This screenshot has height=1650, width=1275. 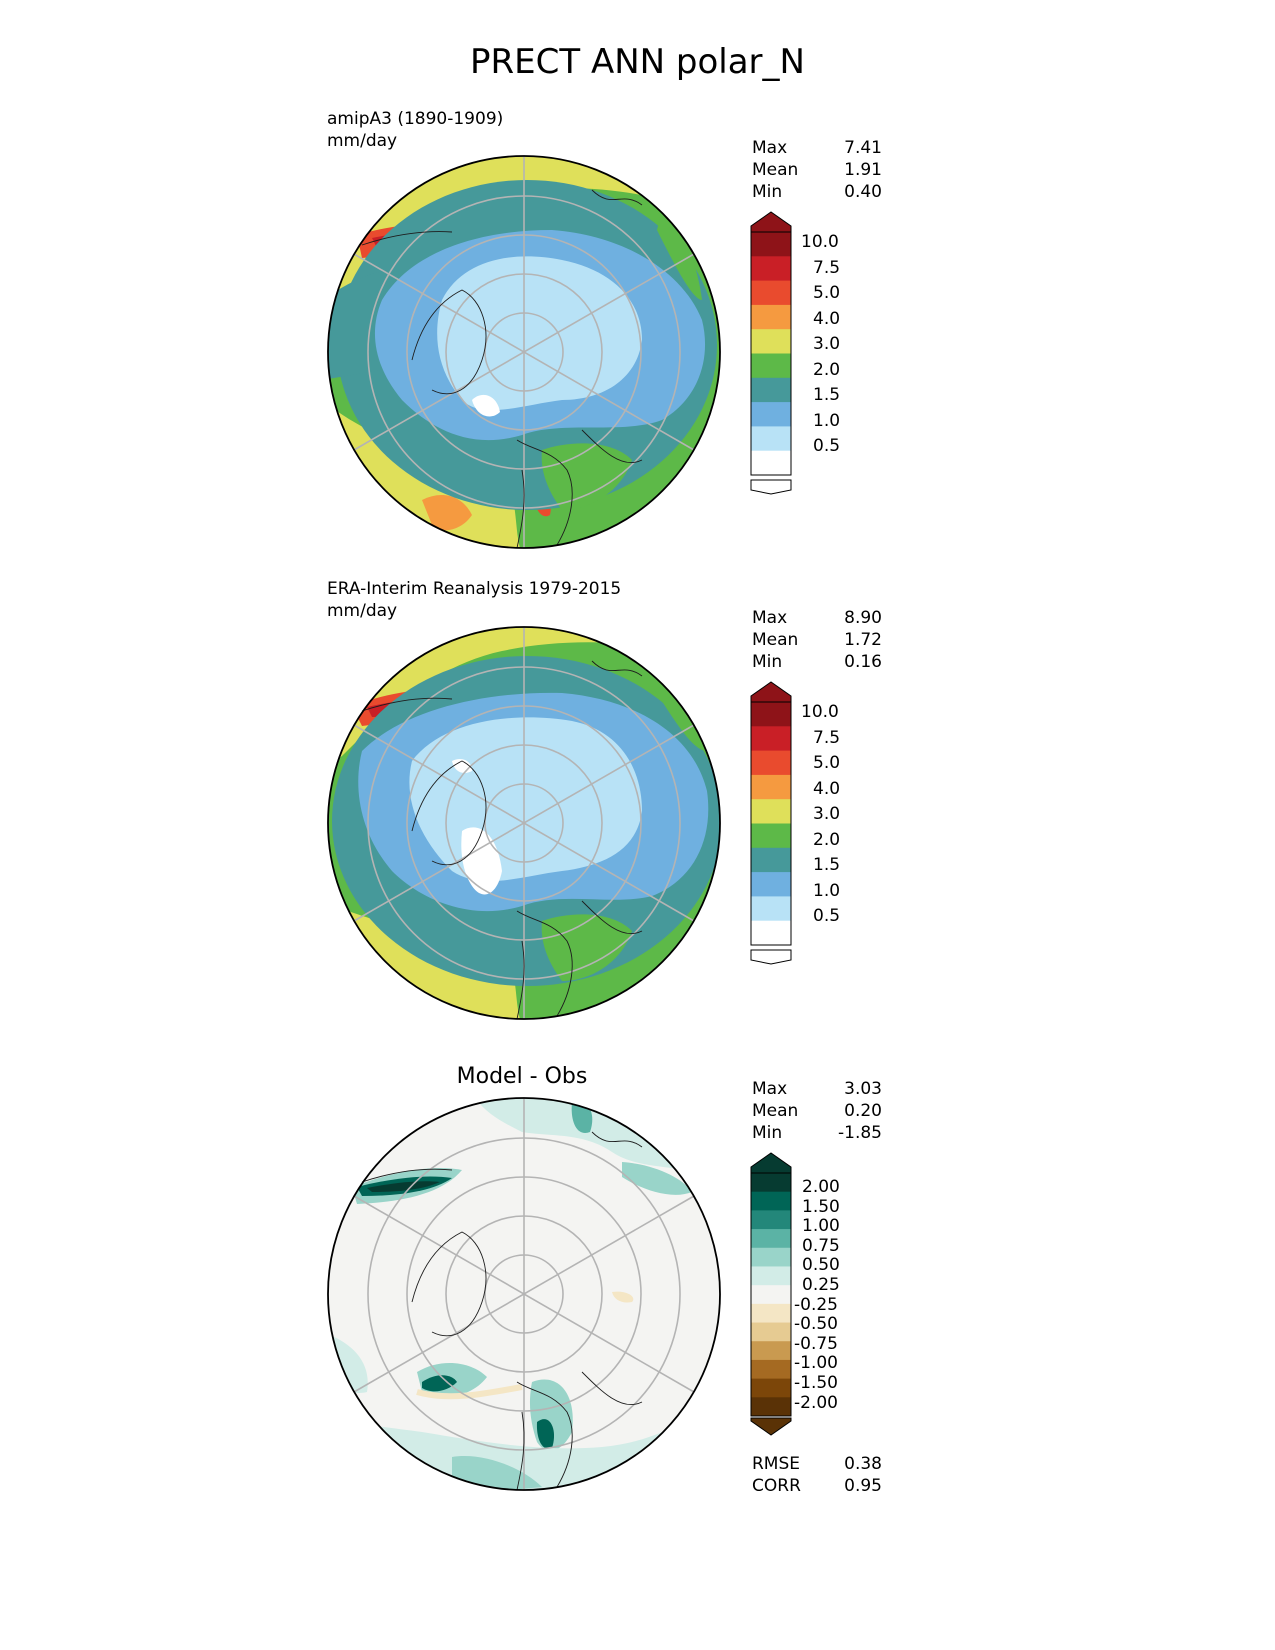 I want to click on panel-ref-title: ERA-Interim Reanalysis 1979-2015, so click(x=474, y=589).